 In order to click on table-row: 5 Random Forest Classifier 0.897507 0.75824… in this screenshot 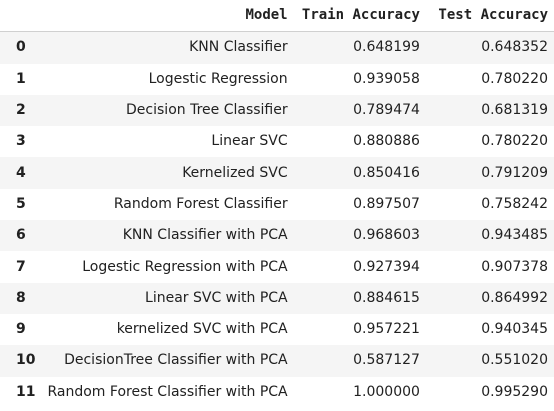, I will do `click(277, 204)`.